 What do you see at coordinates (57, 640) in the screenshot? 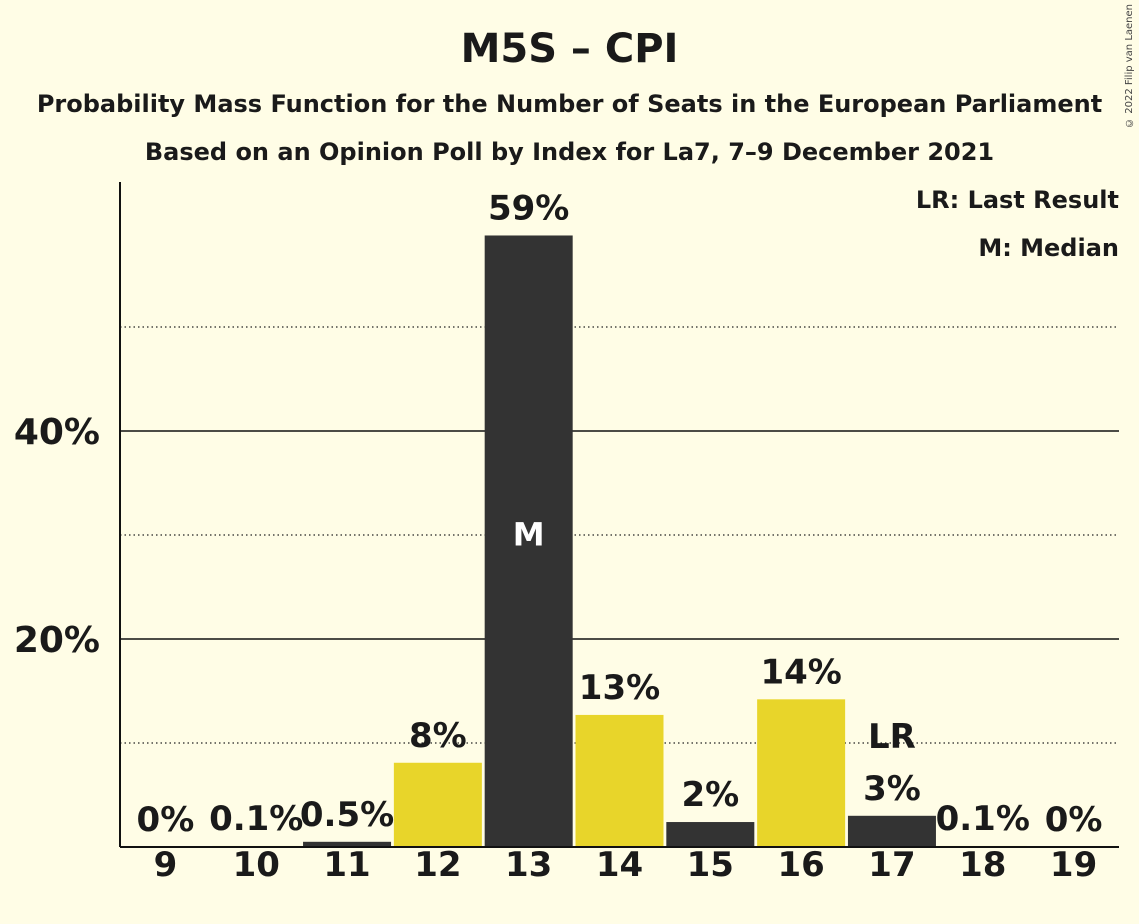
I see `y-tick-label: 20%` at bounding box center [57, 640].